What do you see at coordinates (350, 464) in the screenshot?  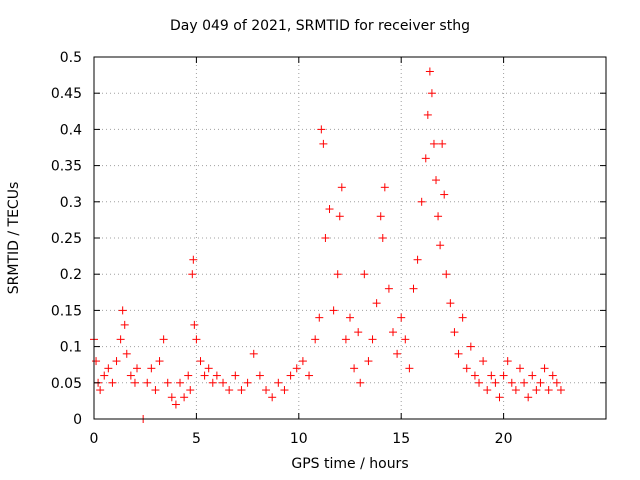 I see `x-axis-label: GPS time / hours` at bounding box center [350, 464].